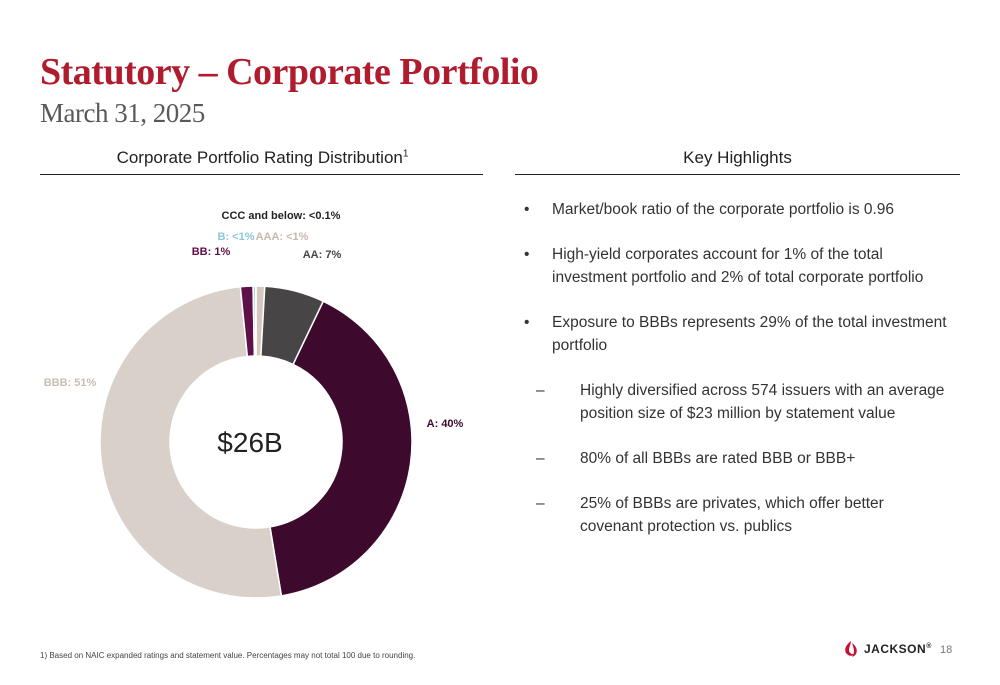 This screenshot has height=685, width=1000. Describe the element at coordinates (735, 458) in the screenshot. I see `highlight-subitem: 80% of all BBBs are rated BBB or BBB+` at that location.